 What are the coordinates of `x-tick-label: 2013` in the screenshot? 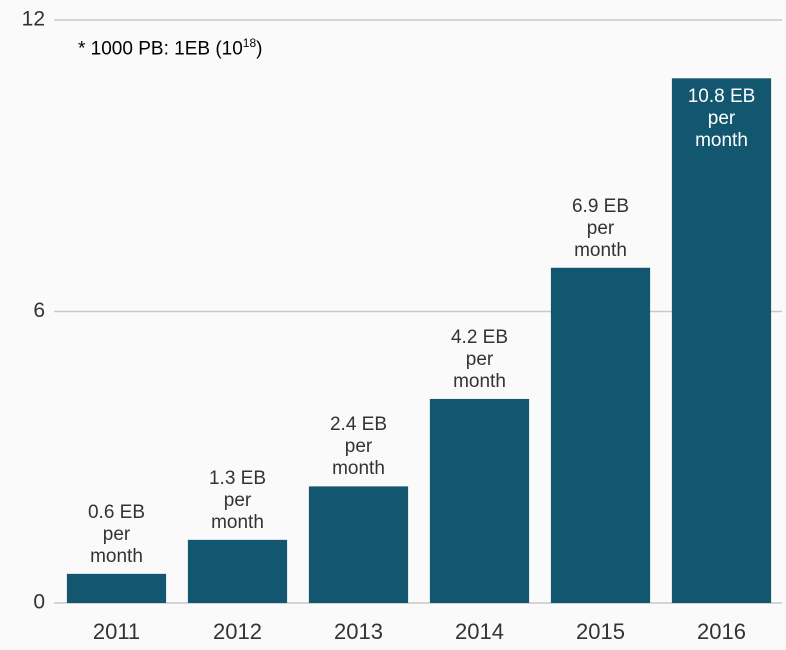 It's located at (358, 631).